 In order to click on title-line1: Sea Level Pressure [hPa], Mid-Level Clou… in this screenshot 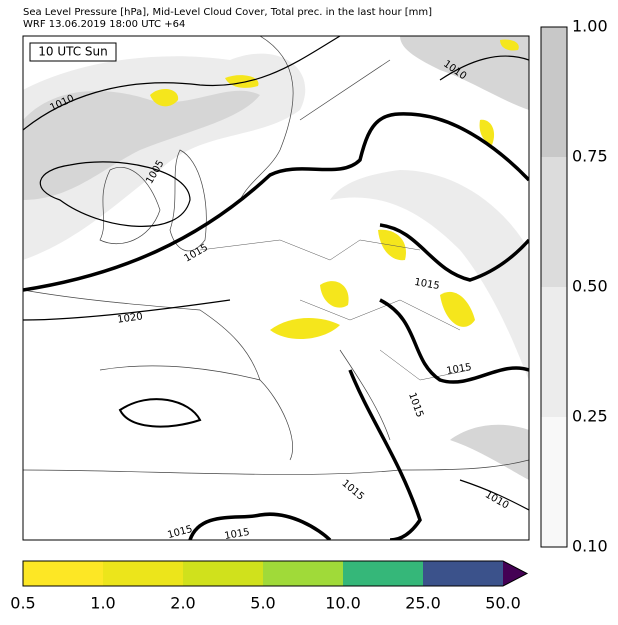, I will do `click(227, 12)`.